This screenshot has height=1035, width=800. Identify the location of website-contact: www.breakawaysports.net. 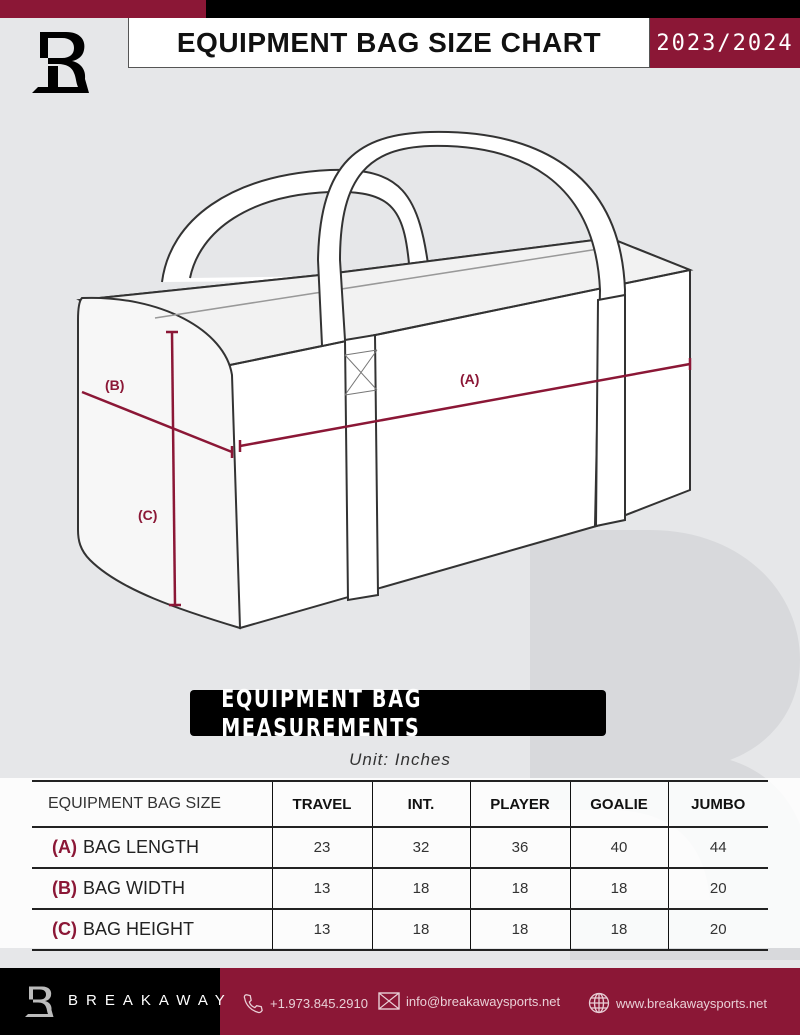
(677, 1003).